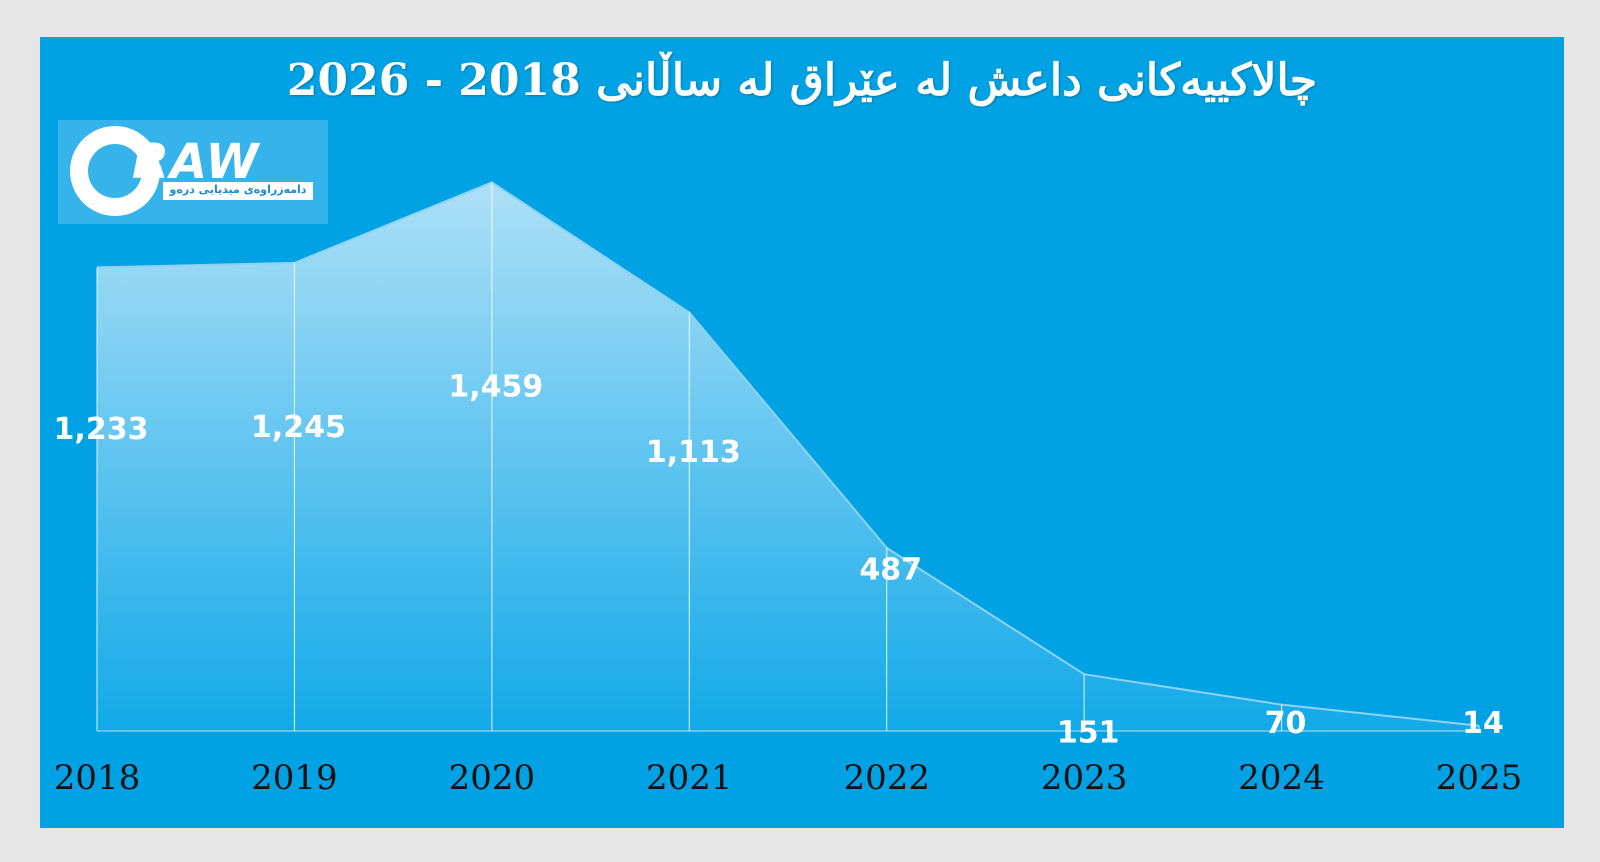 The width and height of the screenshot is (1600, 862). I want to click on data-label: 70, so click(1286, 723).